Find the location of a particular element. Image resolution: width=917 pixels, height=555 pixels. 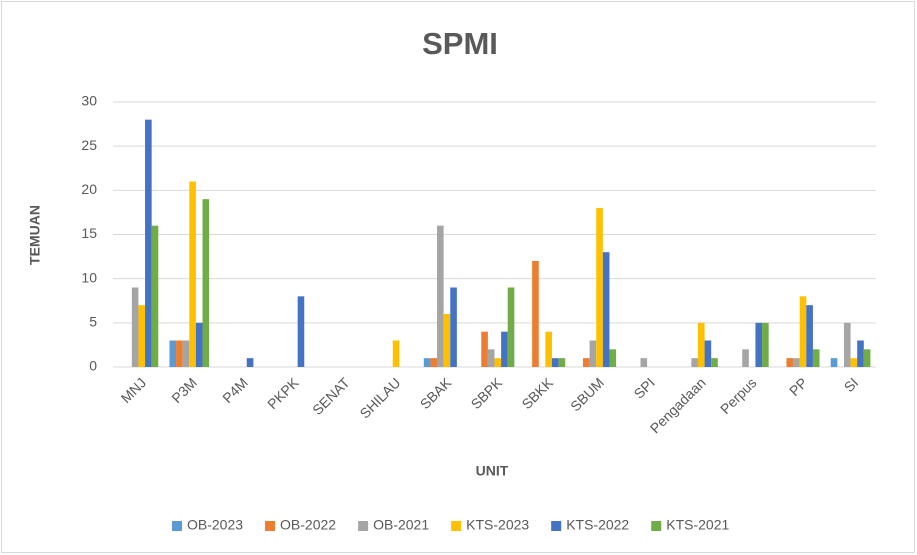

y-tick-label: 0 is located at coordinates (93, 366).